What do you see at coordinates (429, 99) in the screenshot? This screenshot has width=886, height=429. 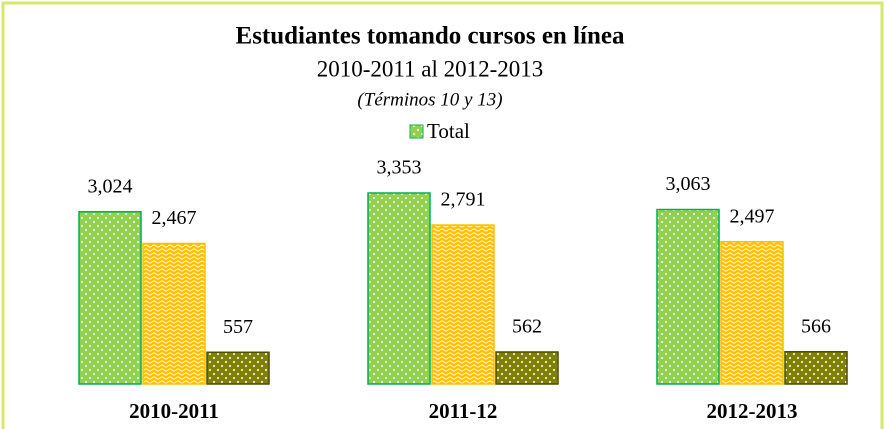 I see `annotation: (Términos 10 y 13)` at bounding box center [429, 99].